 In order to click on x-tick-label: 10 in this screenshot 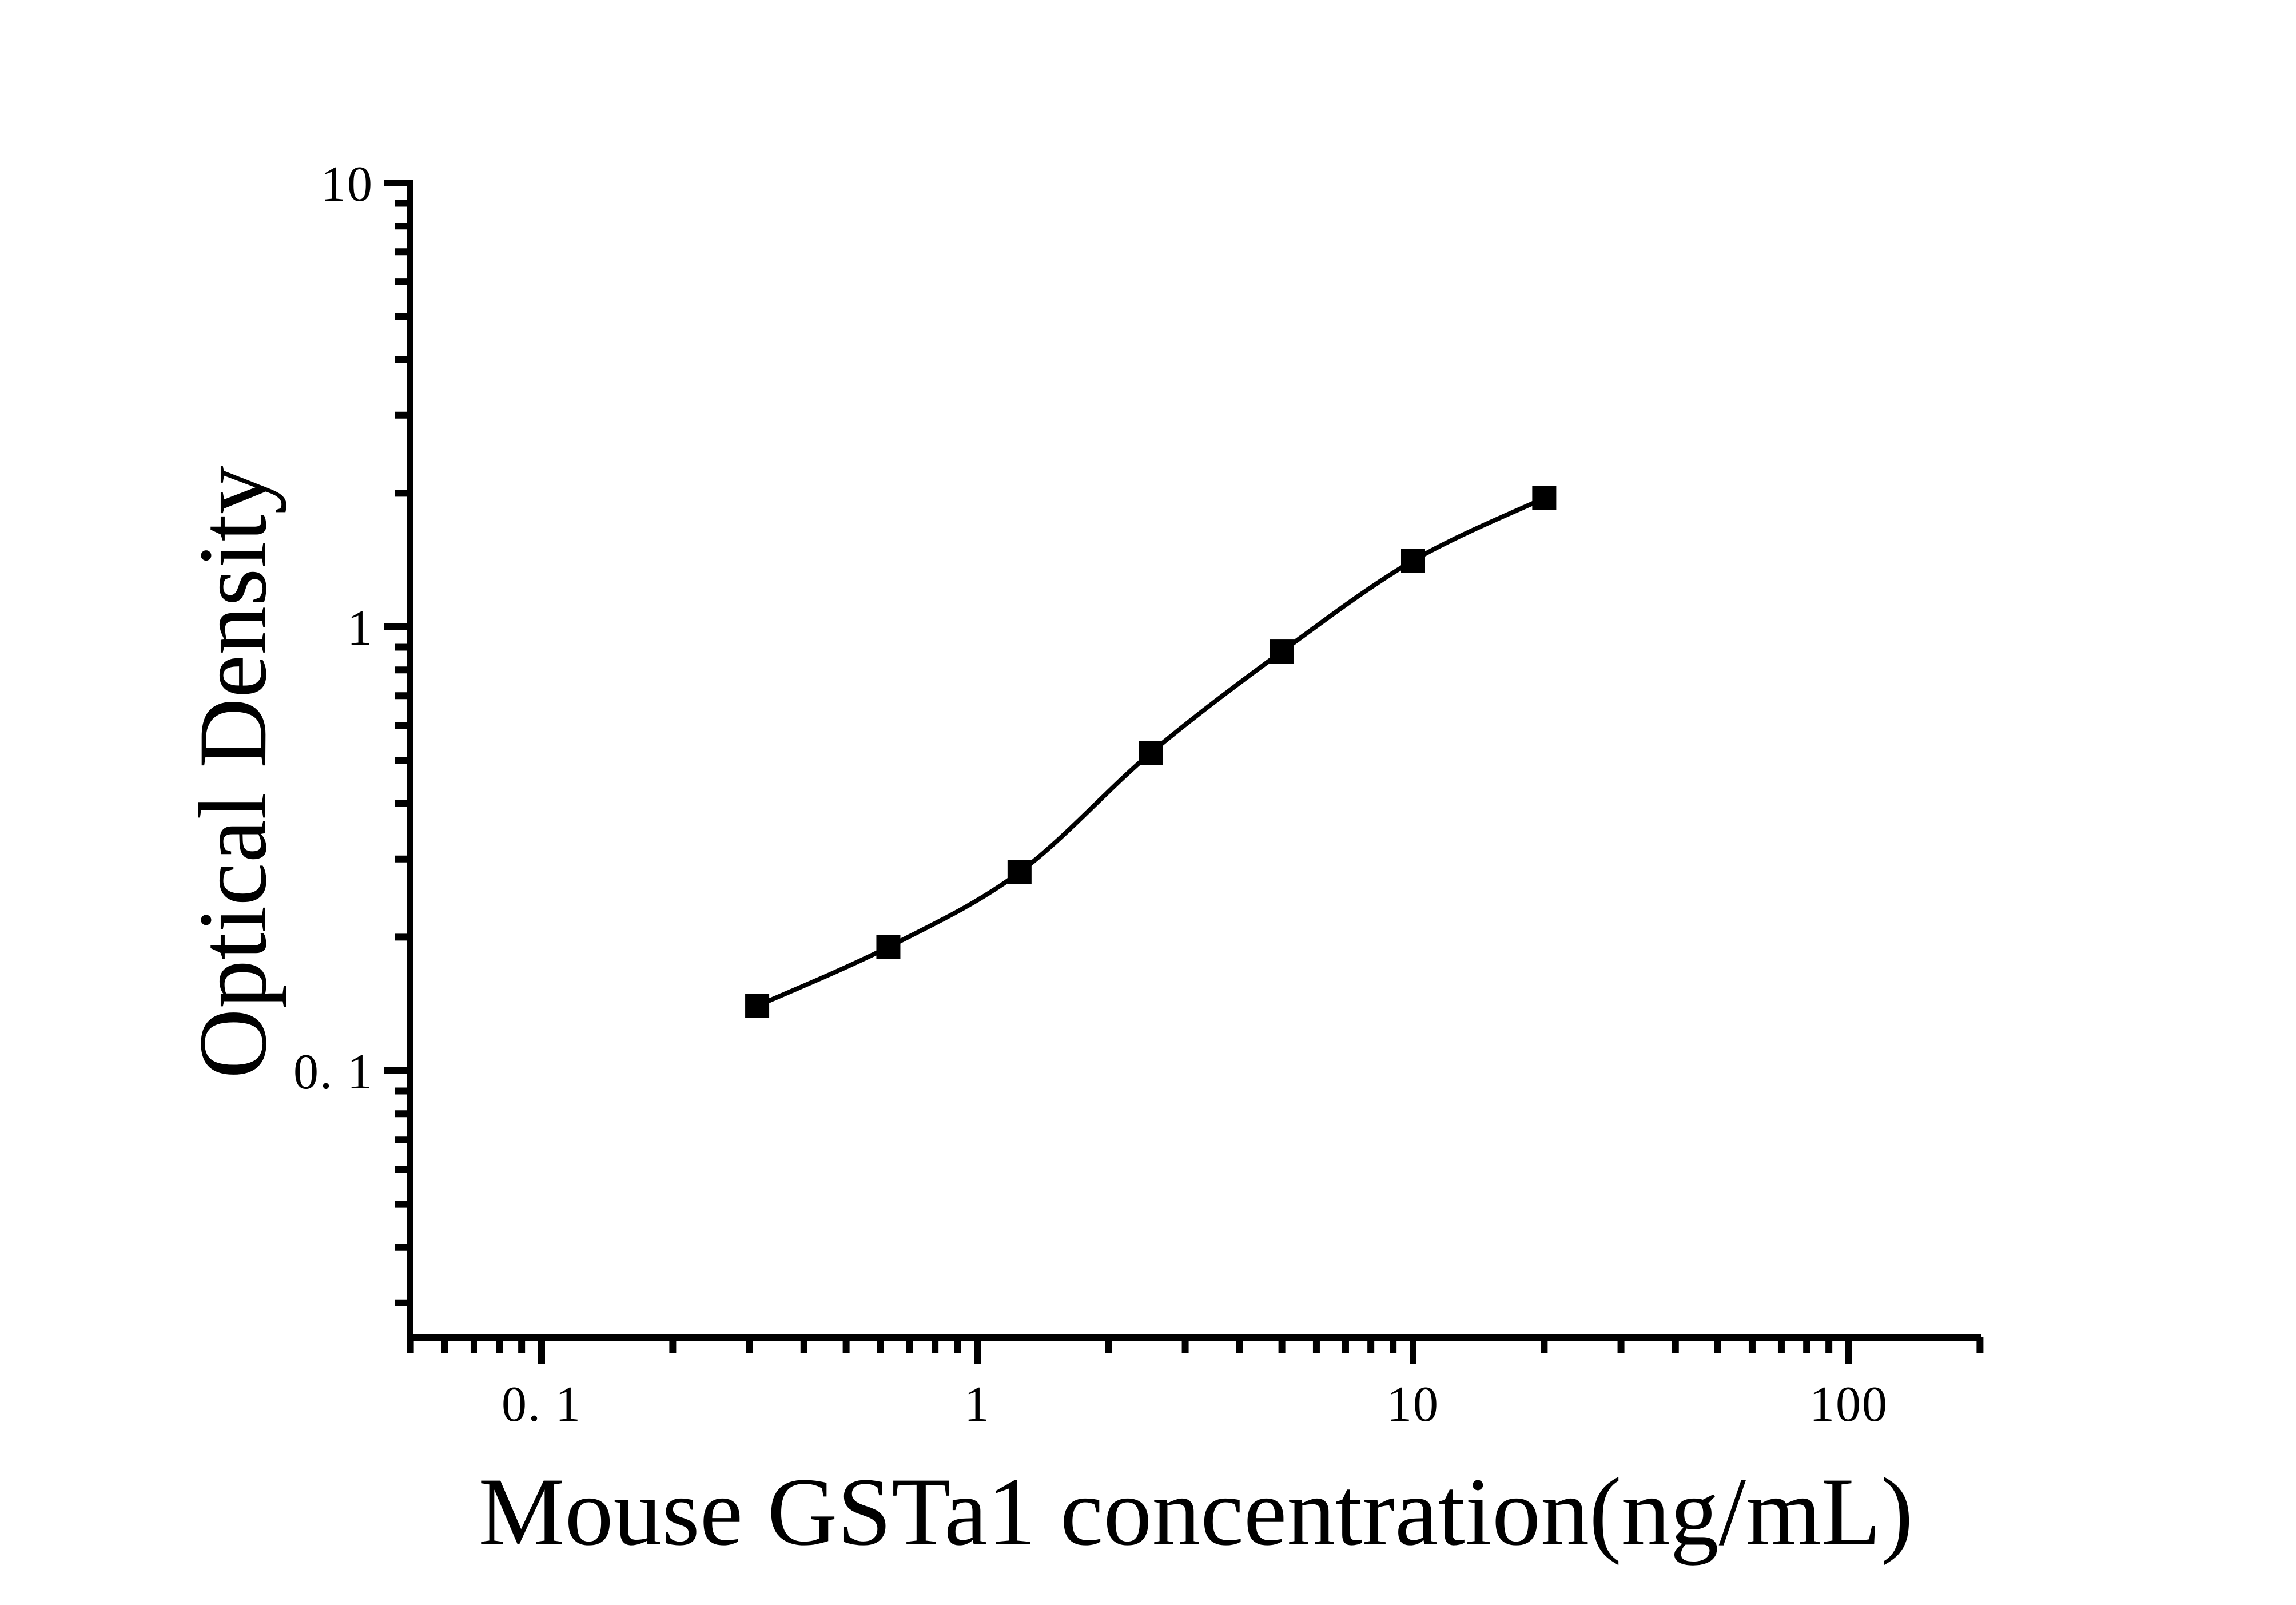, I will do `click(1413, 1404)`.